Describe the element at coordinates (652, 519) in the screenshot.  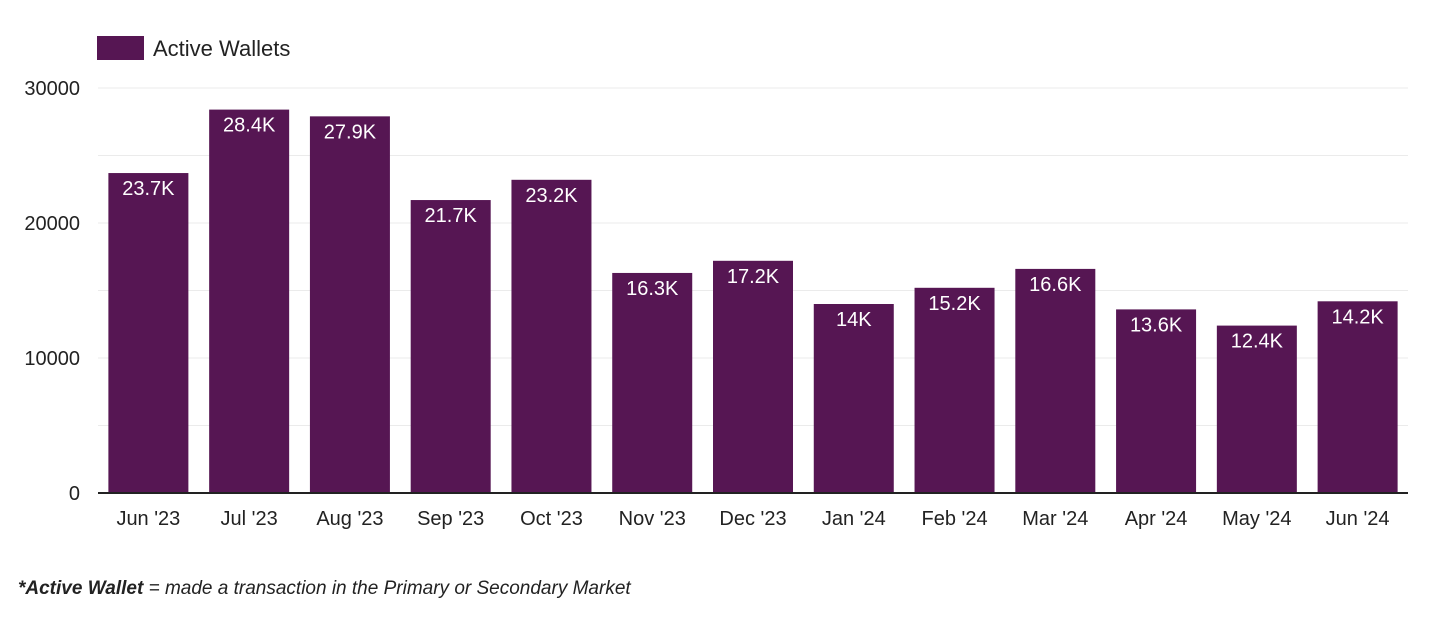
I see `x-tick-label: Nov '23` at that location.